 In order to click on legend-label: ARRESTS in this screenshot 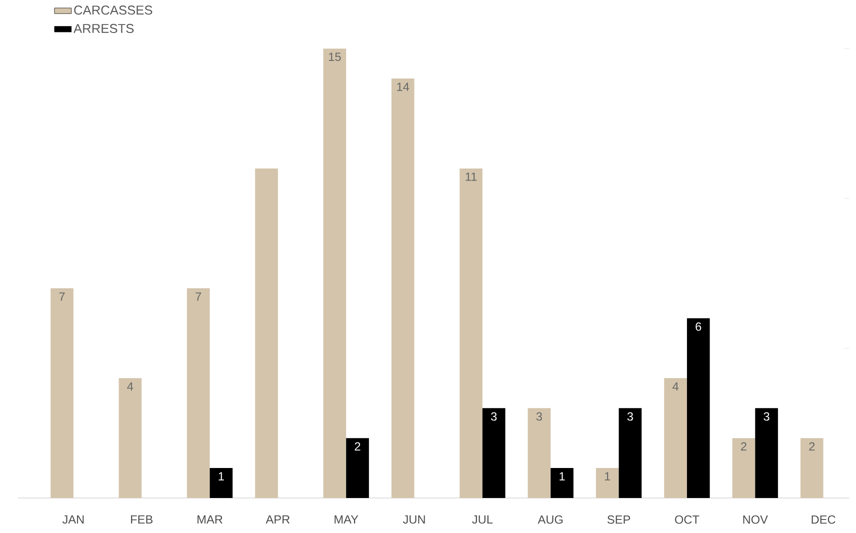, I will do `click(104, 29)`.